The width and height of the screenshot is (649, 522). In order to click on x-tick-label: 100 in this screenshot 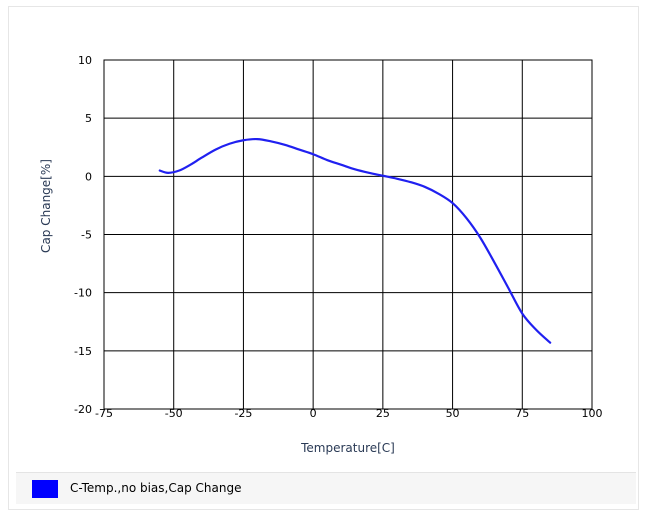, I will do `click(592, 413)`.